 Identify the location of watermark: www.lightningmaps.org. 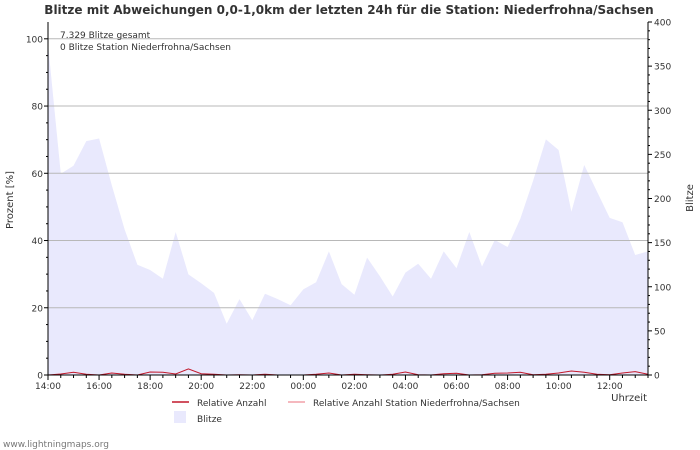
(56, 445).